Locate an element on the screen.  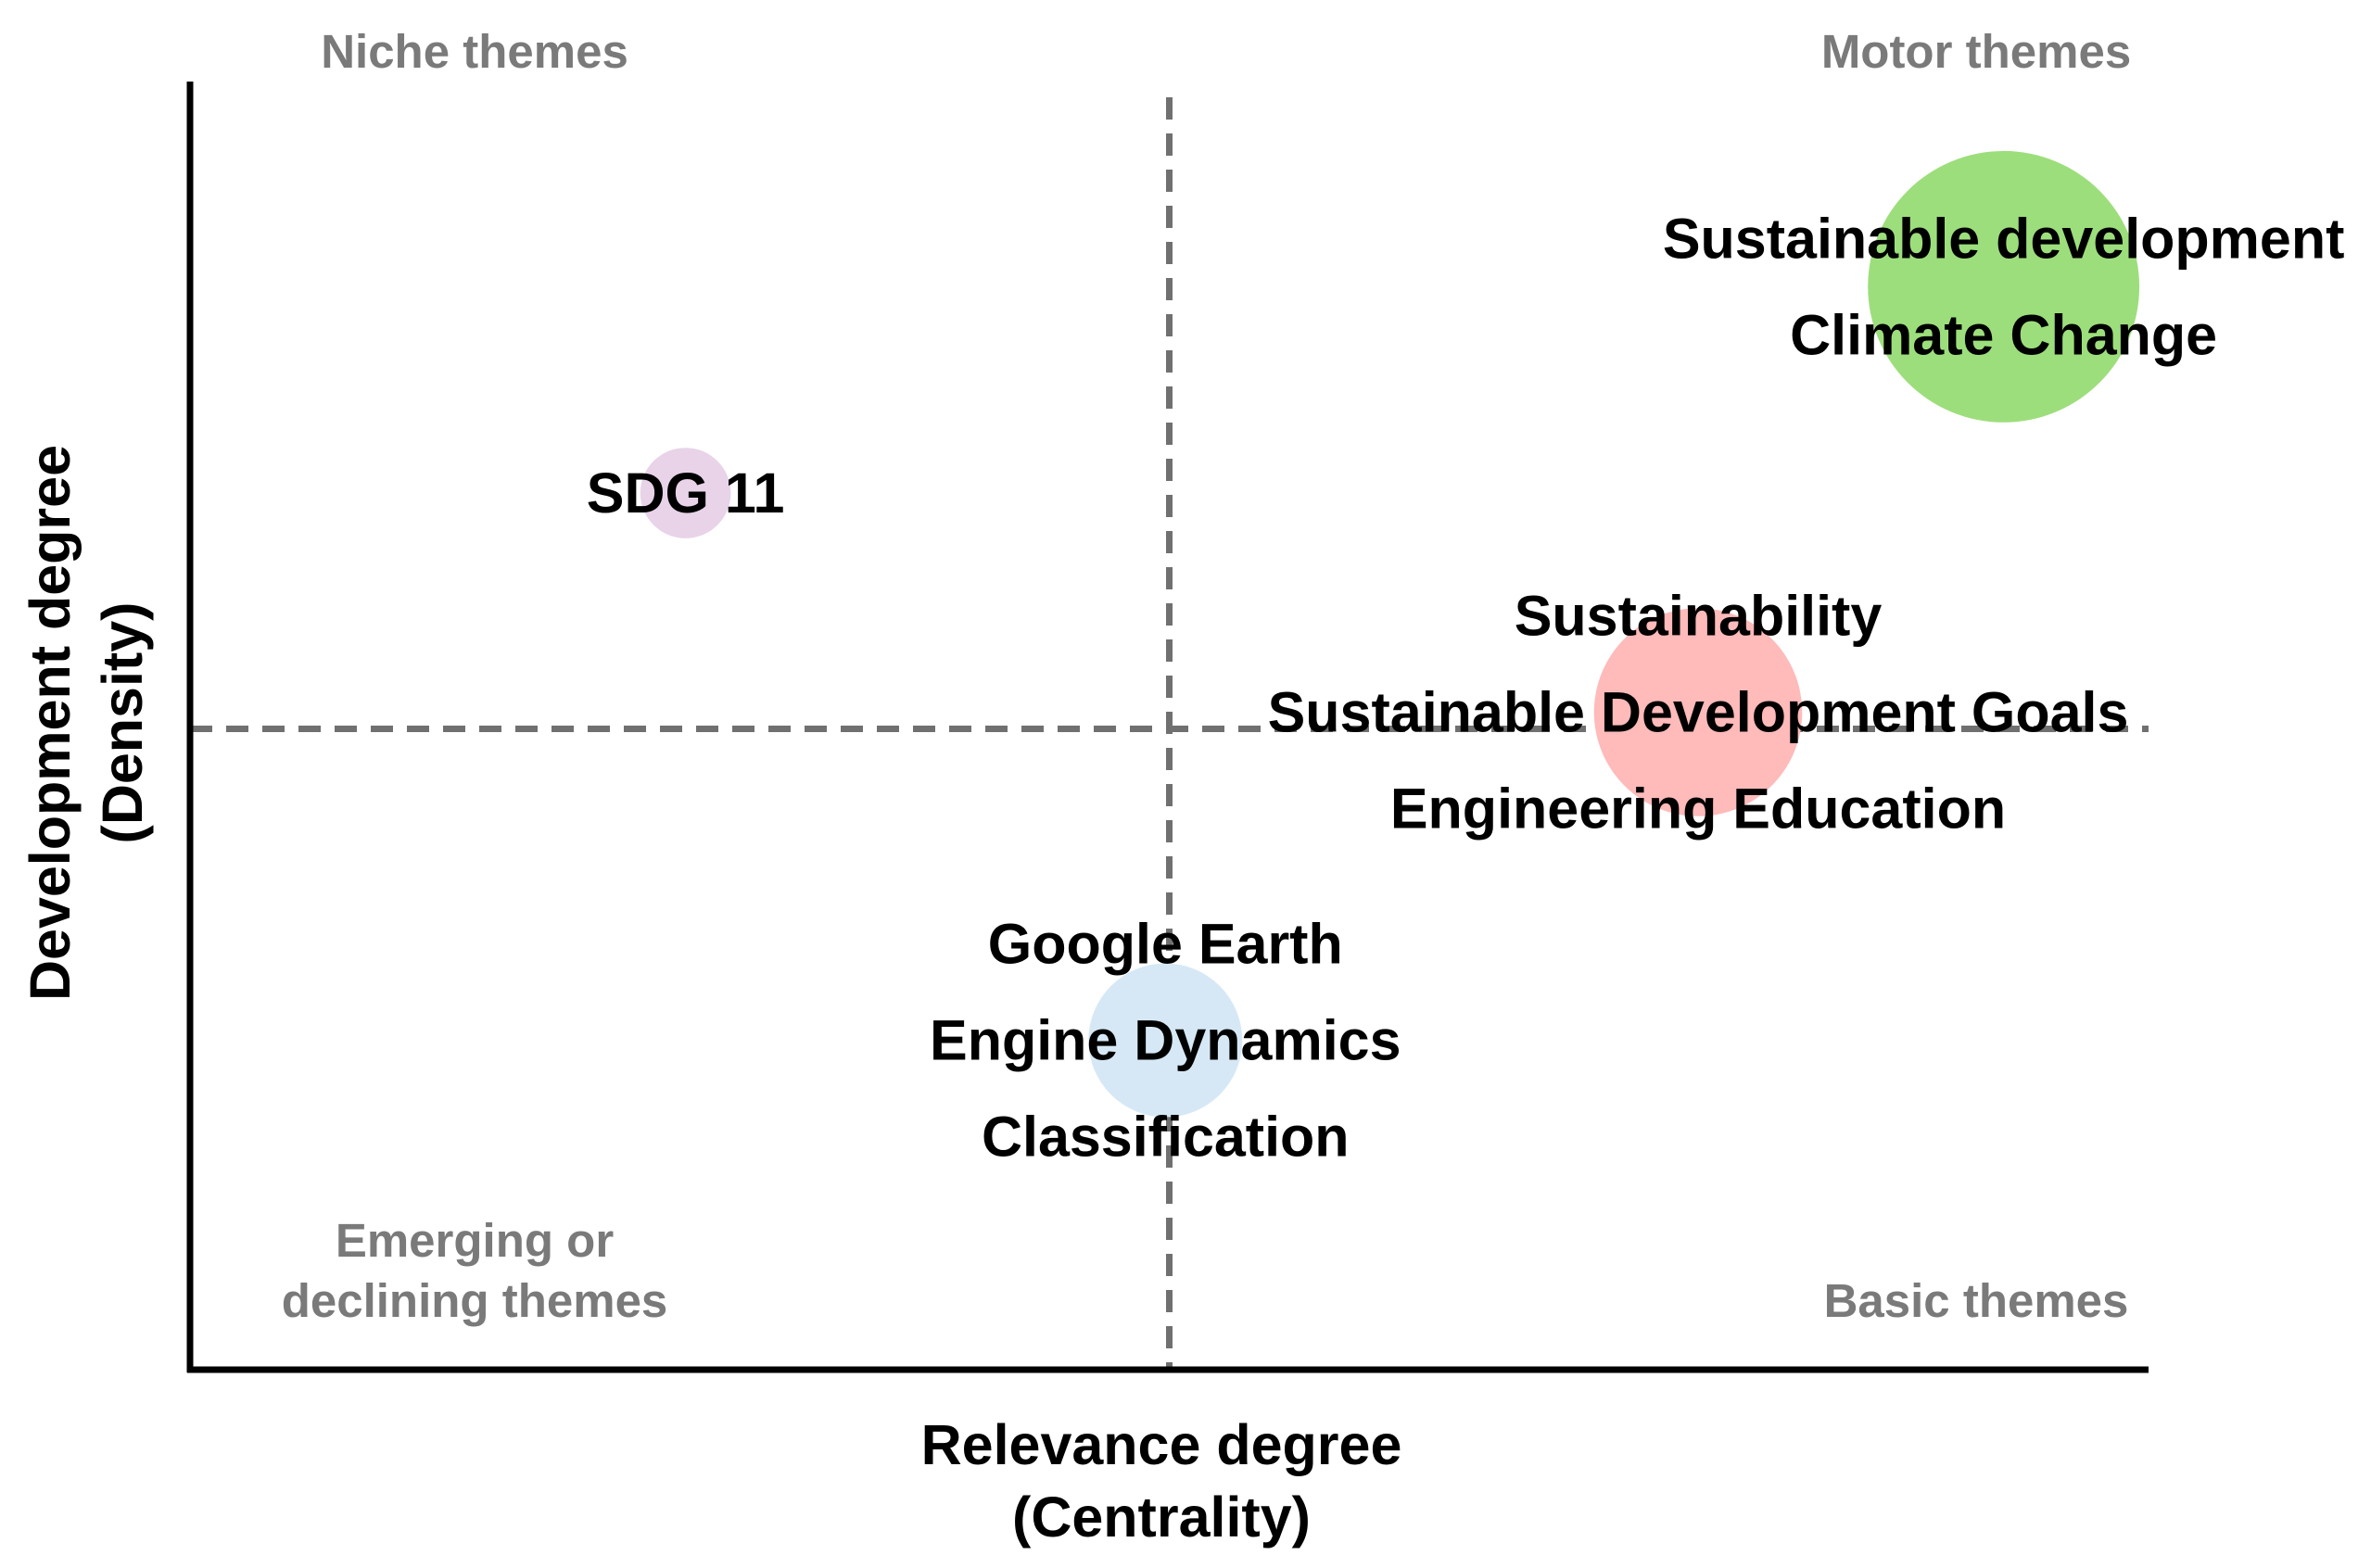
cluster-label: Google Earth is located at coordinates (1165, 945).